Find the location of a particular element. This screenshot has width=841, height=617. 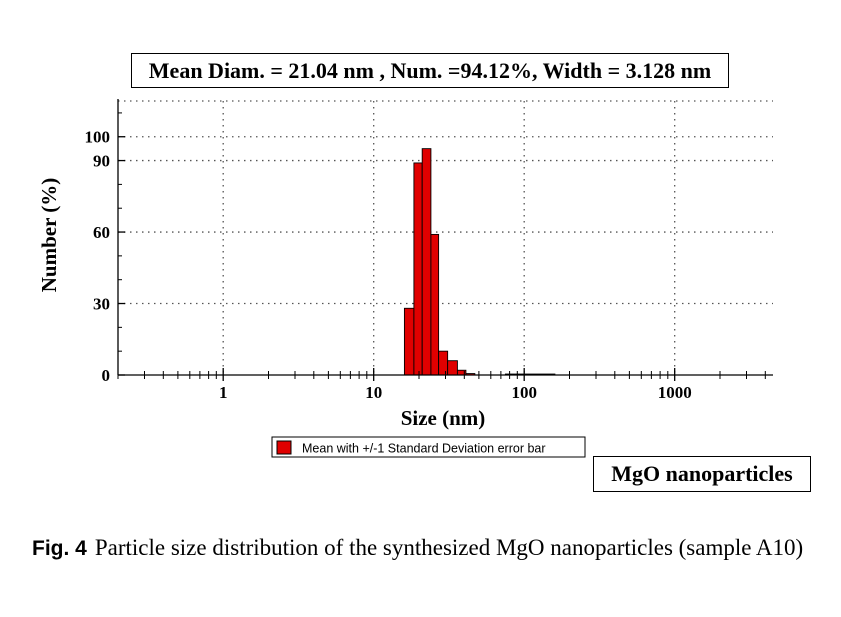

x-tick-label: 10 is located at coordinates (373, 392).